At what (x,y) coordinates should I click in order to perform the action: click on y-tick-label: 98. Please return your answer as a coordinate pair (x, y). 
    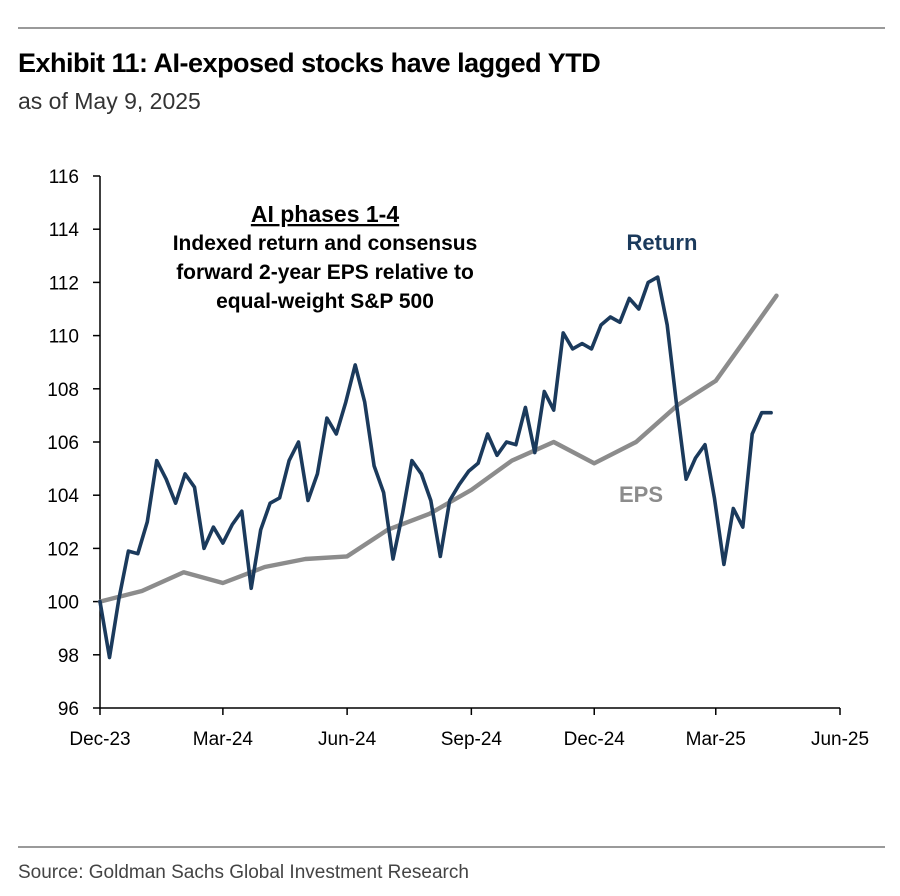
    Looking at the image, I should click on (68, 656).